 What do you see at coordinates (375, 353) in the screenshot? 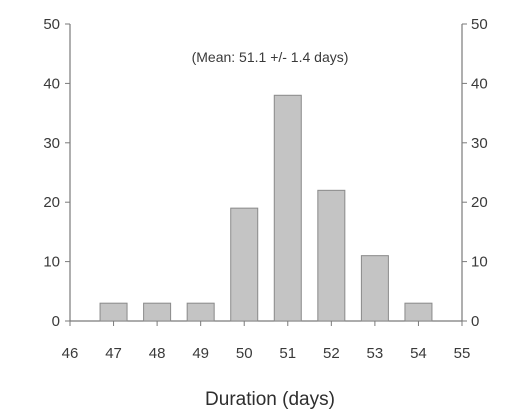
I see `x-tick-label-53: 53` at bounding box center [375, 353].